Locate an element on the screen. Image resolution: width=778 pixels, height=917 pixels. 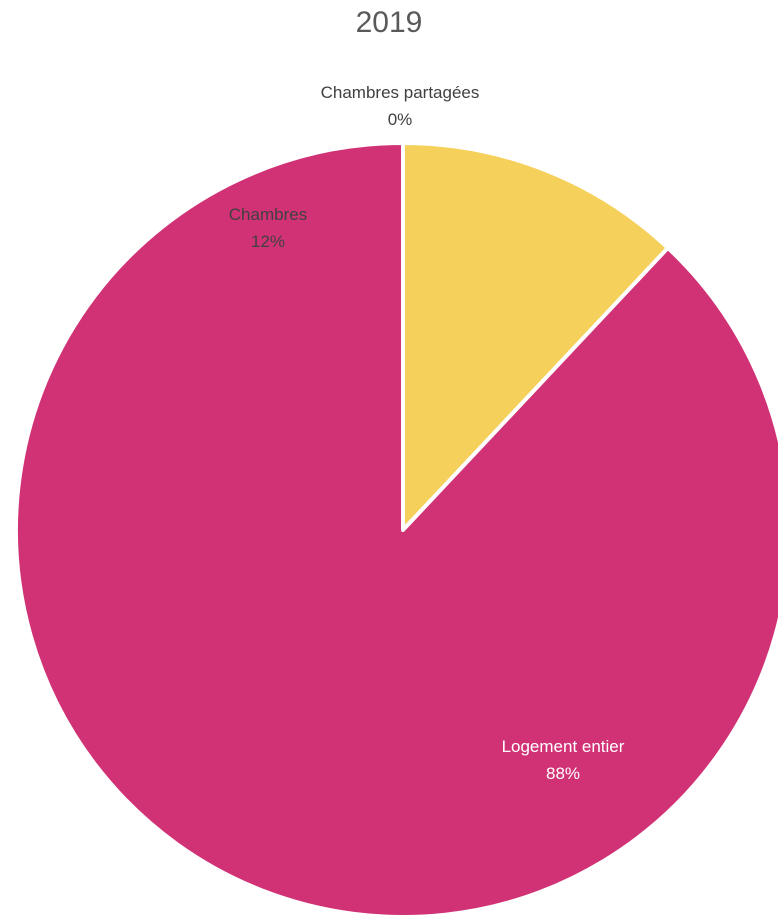
data-label-value: 0% is located at coordinates (400, 119).